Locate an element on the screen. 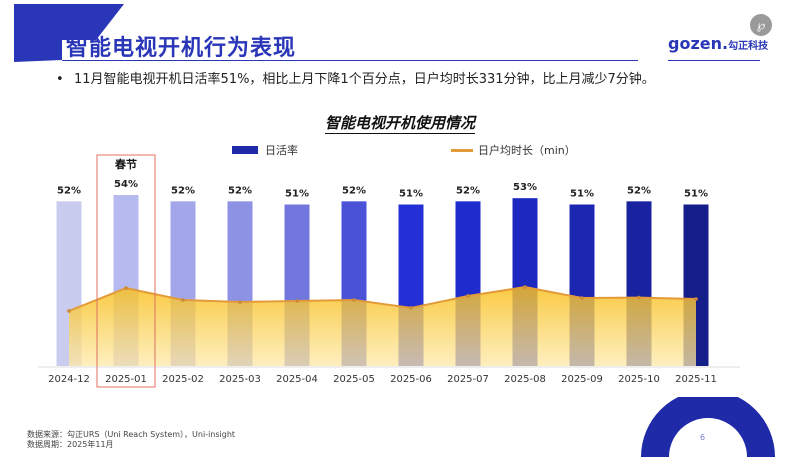 Image resolution: width=800 pixels, height=473 pixels. x-tick-label: 2025-02 is located at coordinates (183, 379).